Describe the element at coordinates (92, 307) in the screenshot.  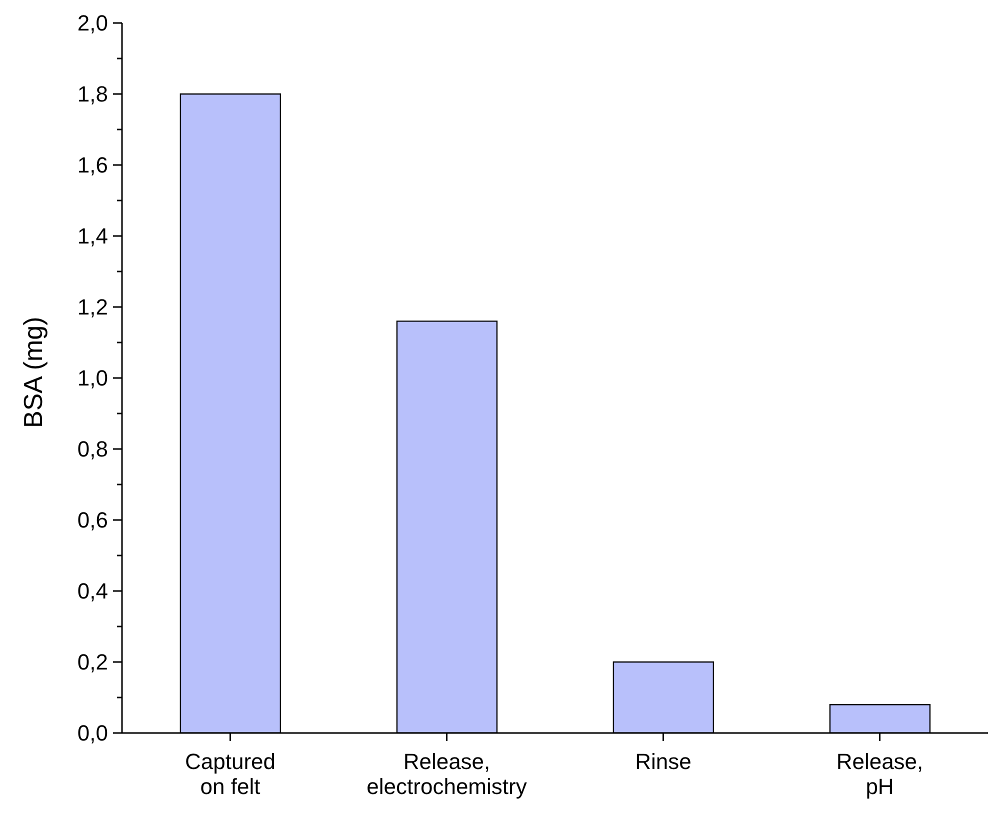
I see `y-tick-label: 1,2` at that location.